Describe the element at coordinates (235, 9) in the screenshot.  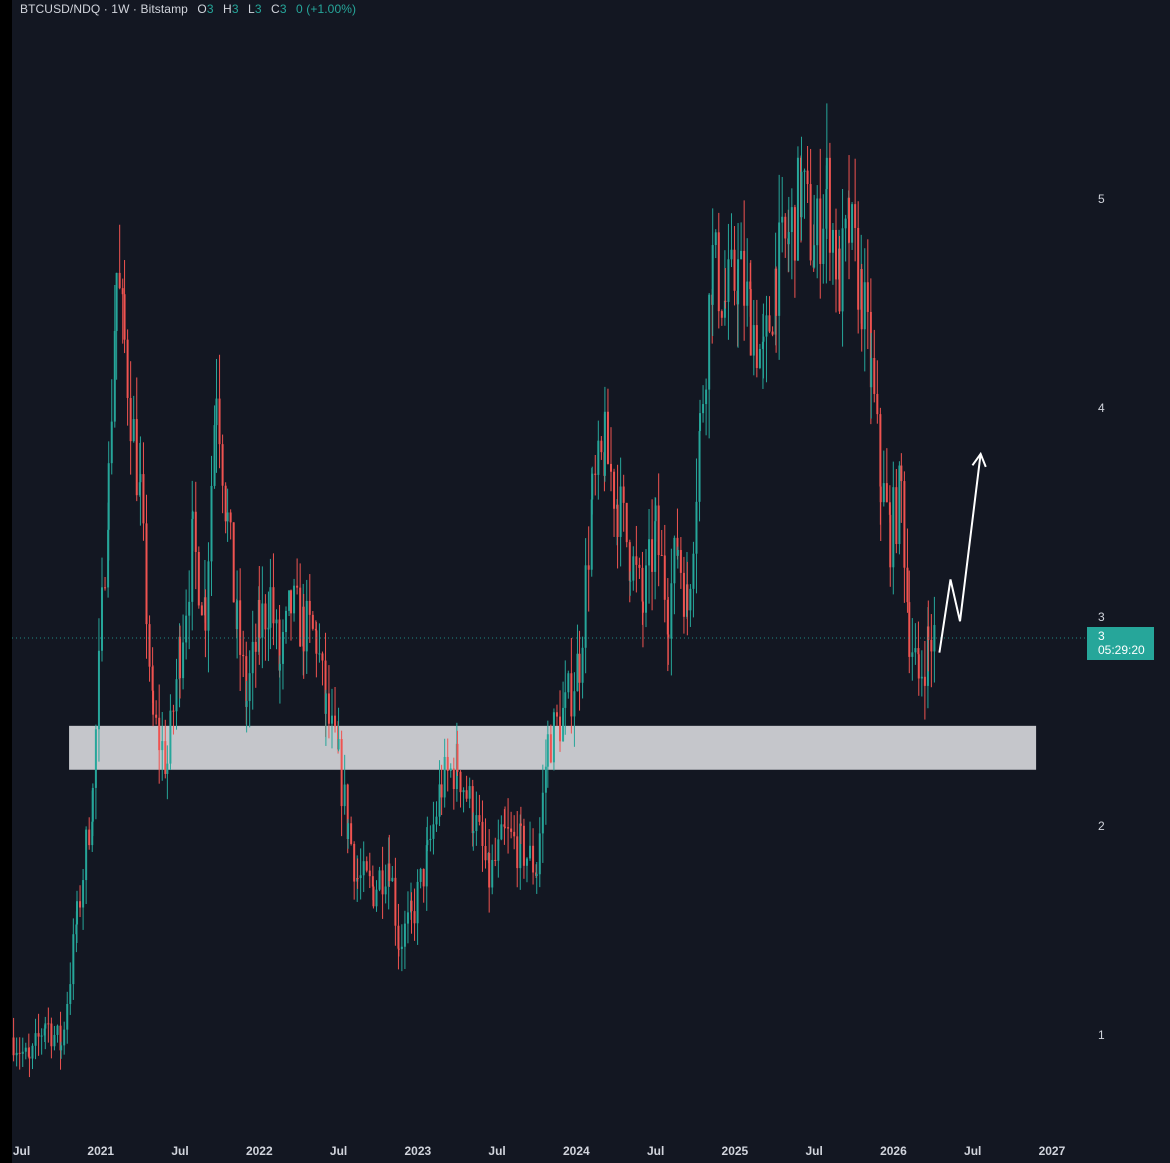
I see `high-value: 3` at that location.